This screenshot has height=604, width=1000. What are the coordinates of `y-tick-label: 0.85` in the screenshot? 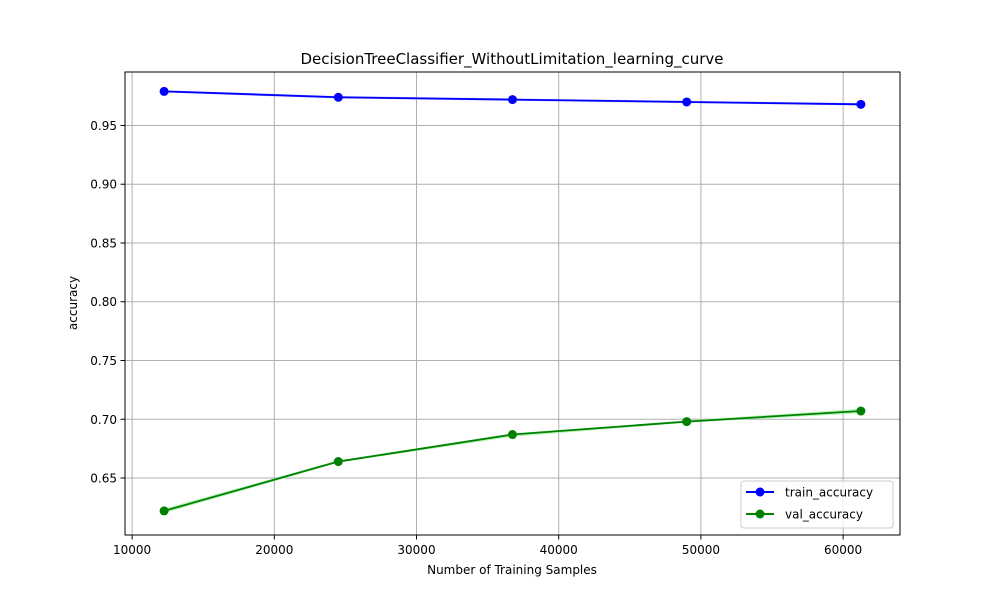 It's located at (103, 243).